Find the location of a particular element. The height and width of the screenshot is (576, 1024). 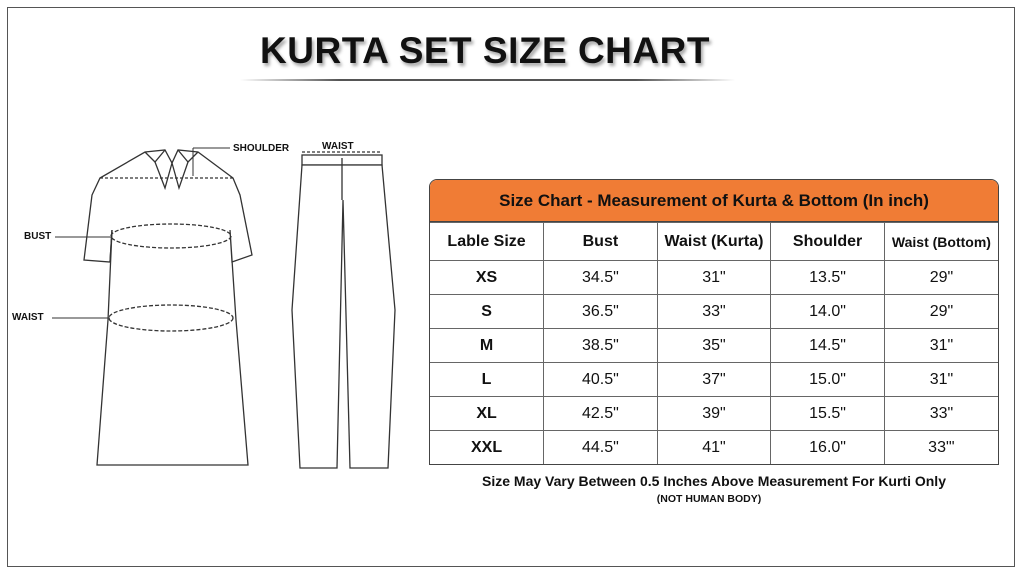

size-label-cell: L is located at coordinates (487, 379).